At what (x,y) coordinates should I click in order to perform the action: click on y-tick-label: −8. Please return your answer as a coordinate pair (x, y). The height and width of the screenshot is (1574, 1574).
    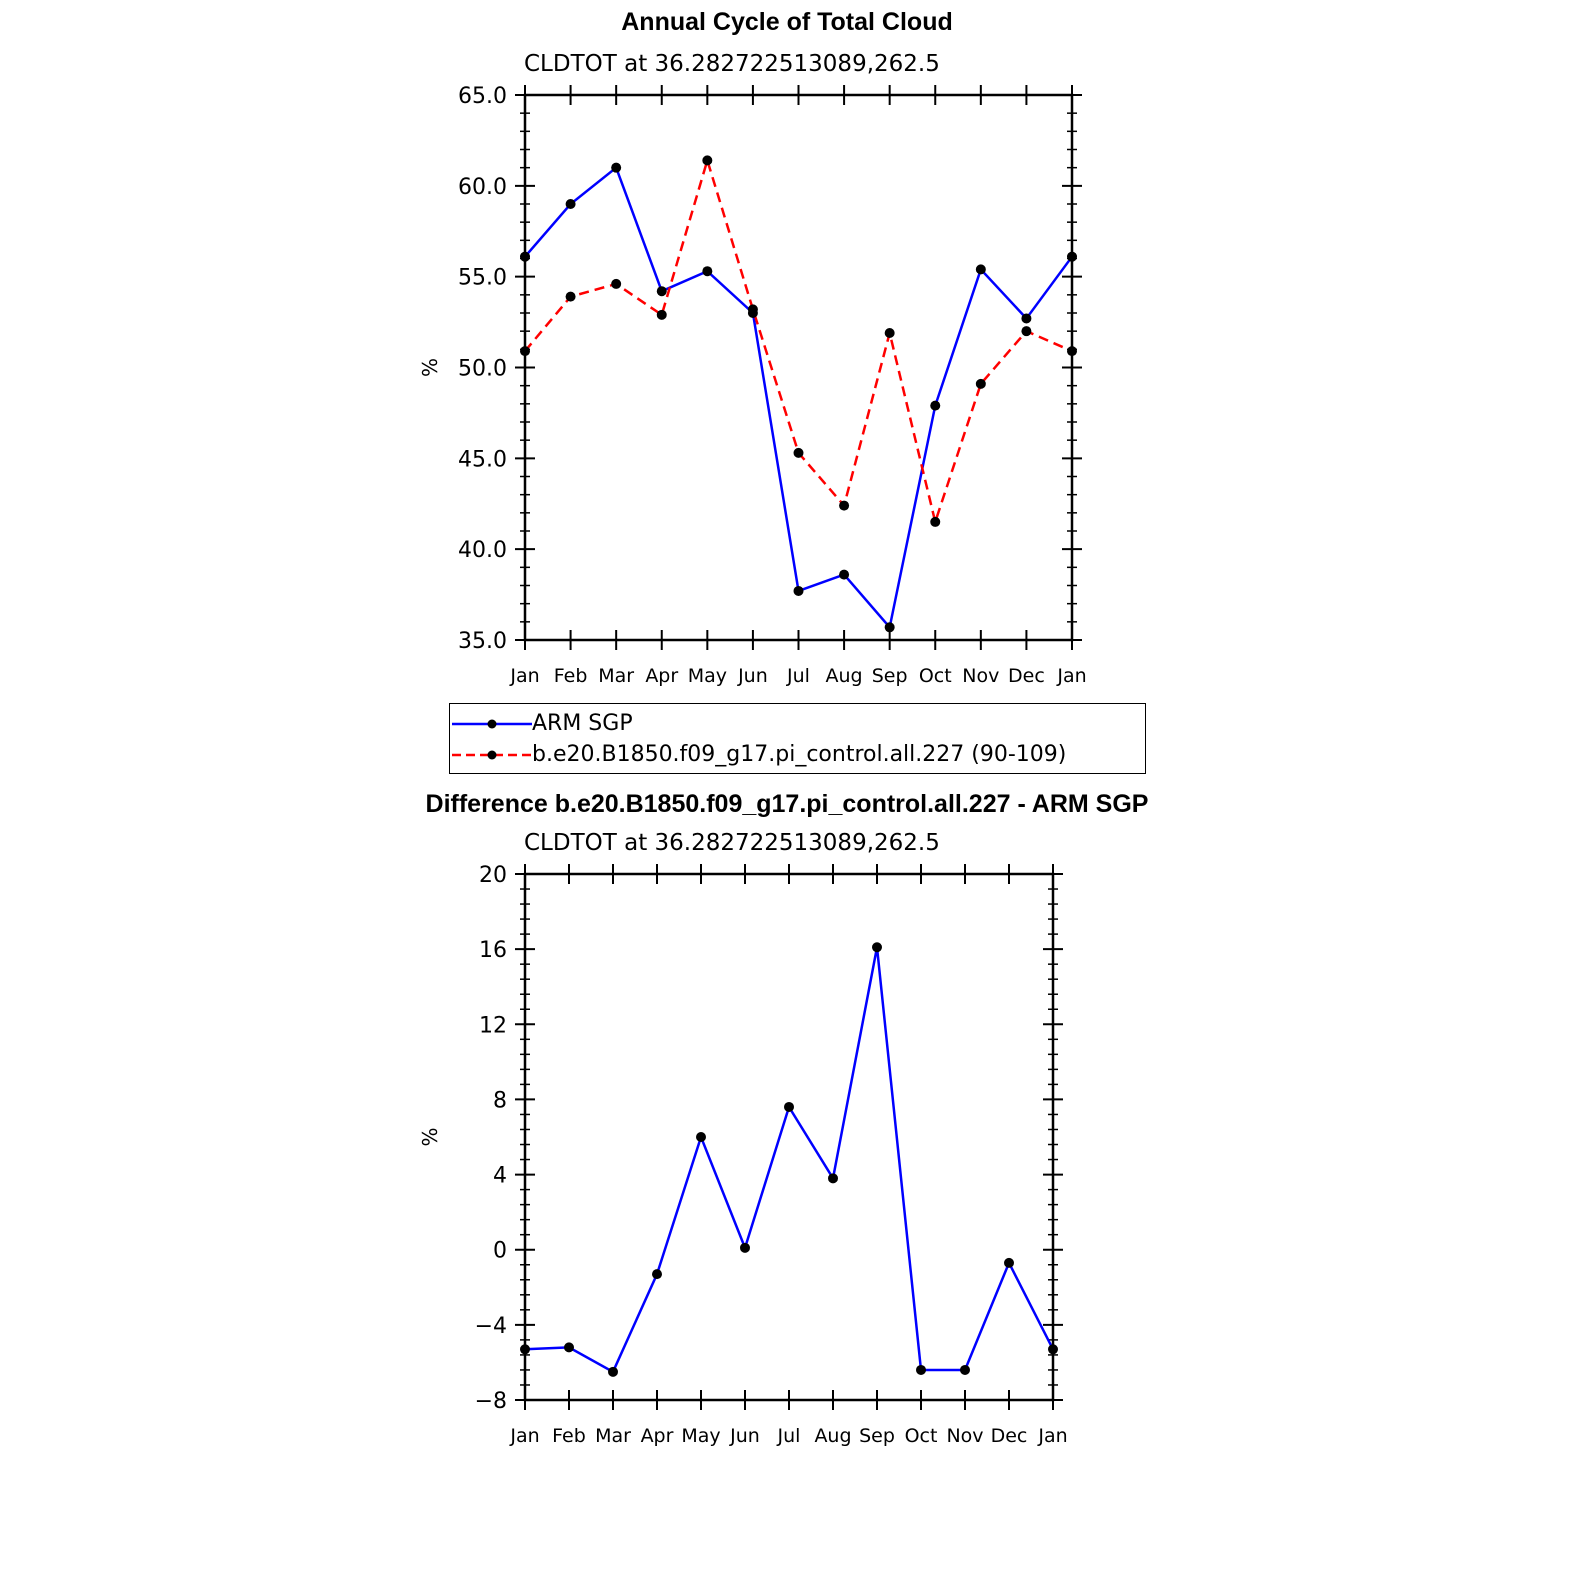
    Looking at the image, I should click on (491, 1401).